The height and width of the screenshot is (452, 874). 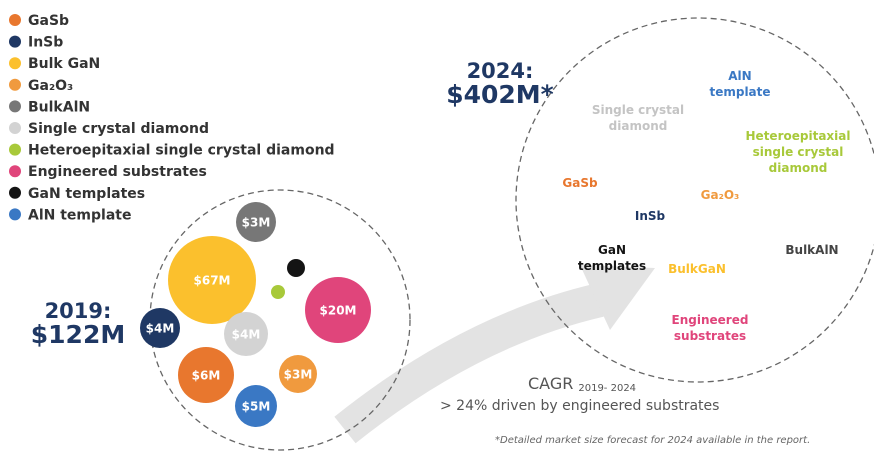 I want to click on segment-label: Ga₂O₃, so click(x=720, y=195).